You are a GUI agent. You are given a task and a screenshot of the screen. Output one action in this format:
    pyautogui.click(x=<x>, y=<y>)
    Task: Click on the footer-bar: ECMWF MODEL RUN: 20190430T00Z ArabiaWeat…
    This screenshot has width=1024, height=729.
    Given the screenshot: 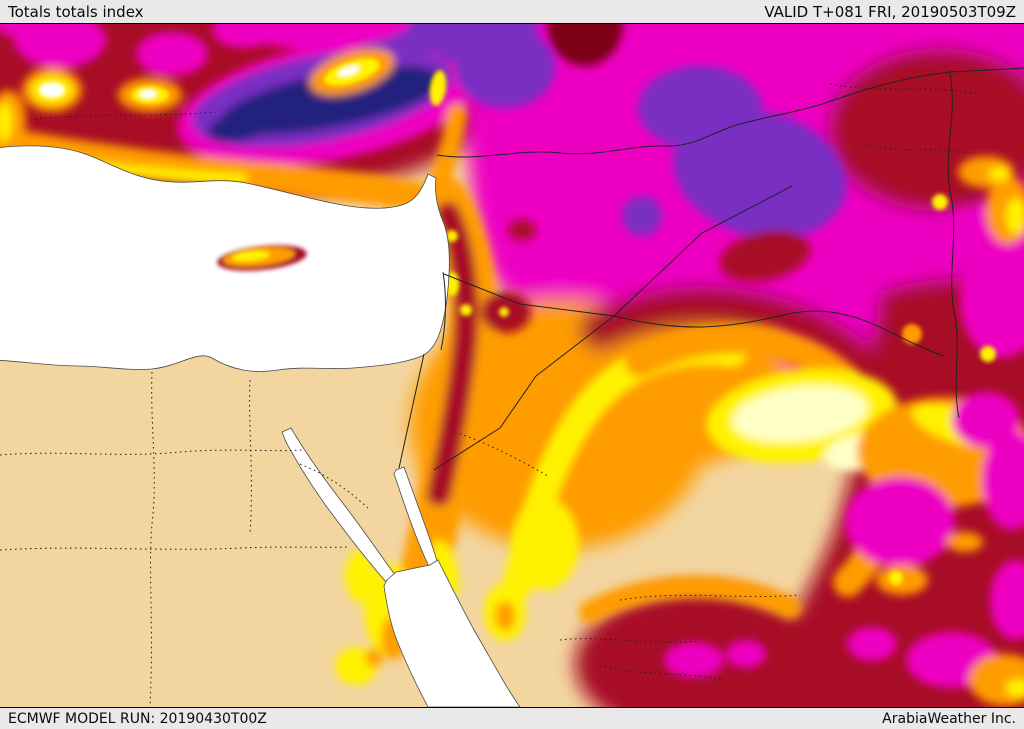 What is the action you would take?
    pyautogui.click(x=512, y=718)
    